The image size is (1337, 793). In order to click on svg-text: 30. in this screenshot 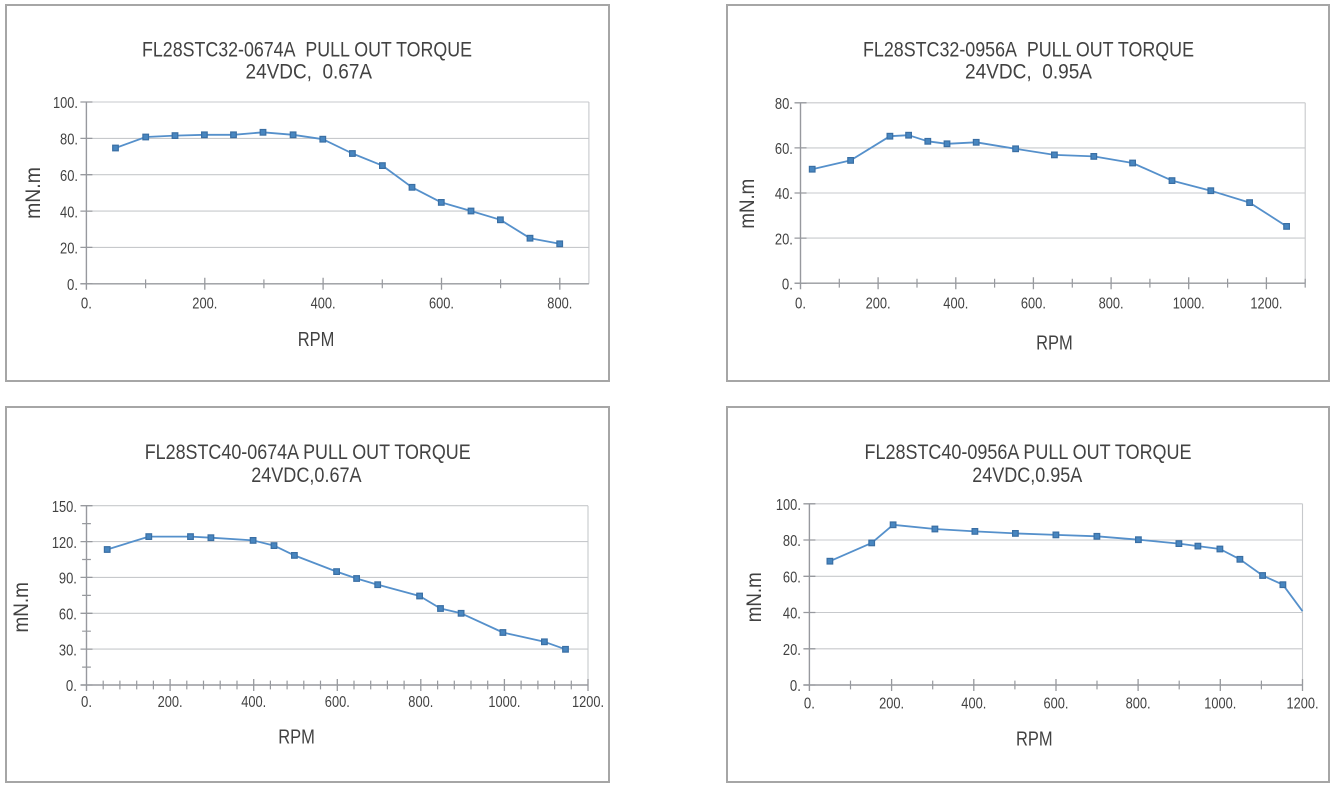, I will do `click(68, 650)`.